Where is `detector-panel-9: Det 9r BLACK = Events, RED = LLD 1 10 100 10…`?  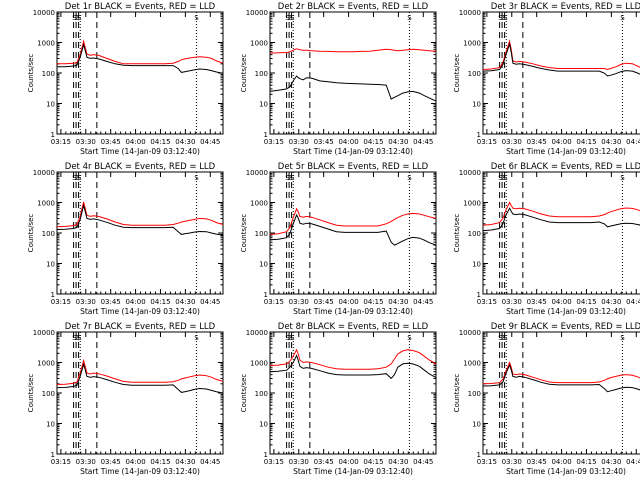
detector-panel-9: Det 9r BLACK = Events, RED = LLD 1 10 100 10… is located at coordinates (546, 399).